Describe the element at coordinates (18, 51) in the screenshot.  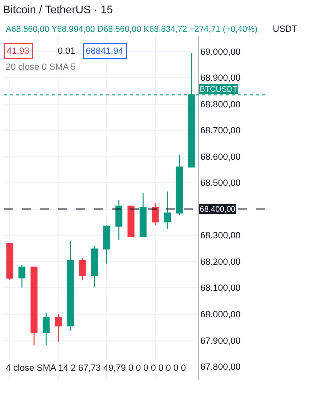
I see `annotation: 41.93` at that location.